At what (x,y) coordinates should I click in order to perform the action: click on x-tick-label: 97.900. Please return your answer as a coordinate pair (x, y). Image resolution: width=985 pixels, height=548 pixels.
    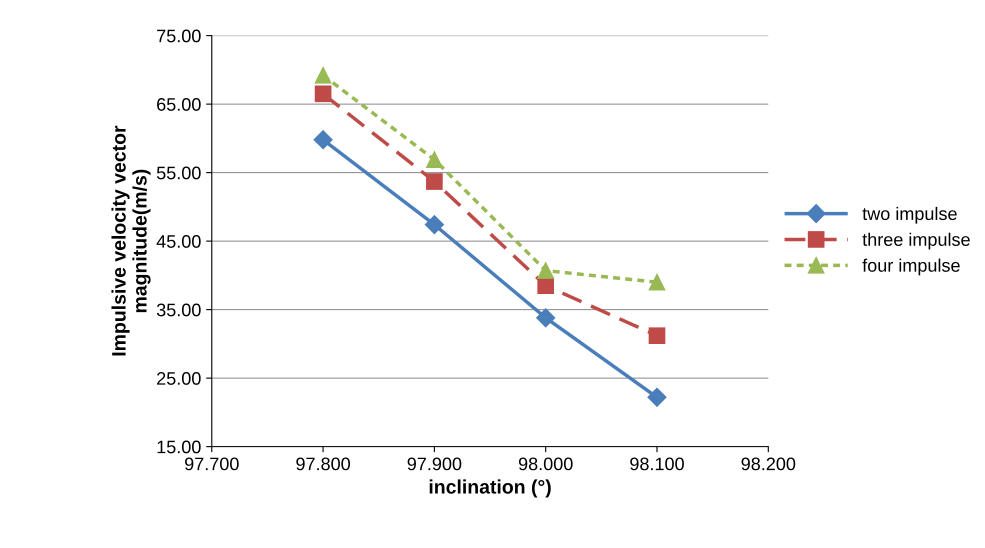
    Looking at the image, I should click on (435, 464).